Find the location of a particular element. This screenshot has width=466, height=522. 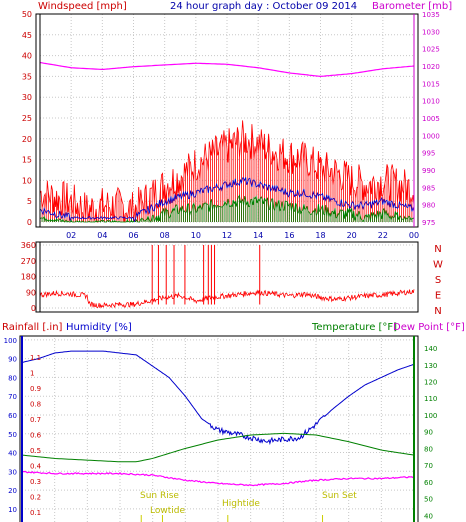

barometer-tick-985: 985 is located at coordinates (428, 188).